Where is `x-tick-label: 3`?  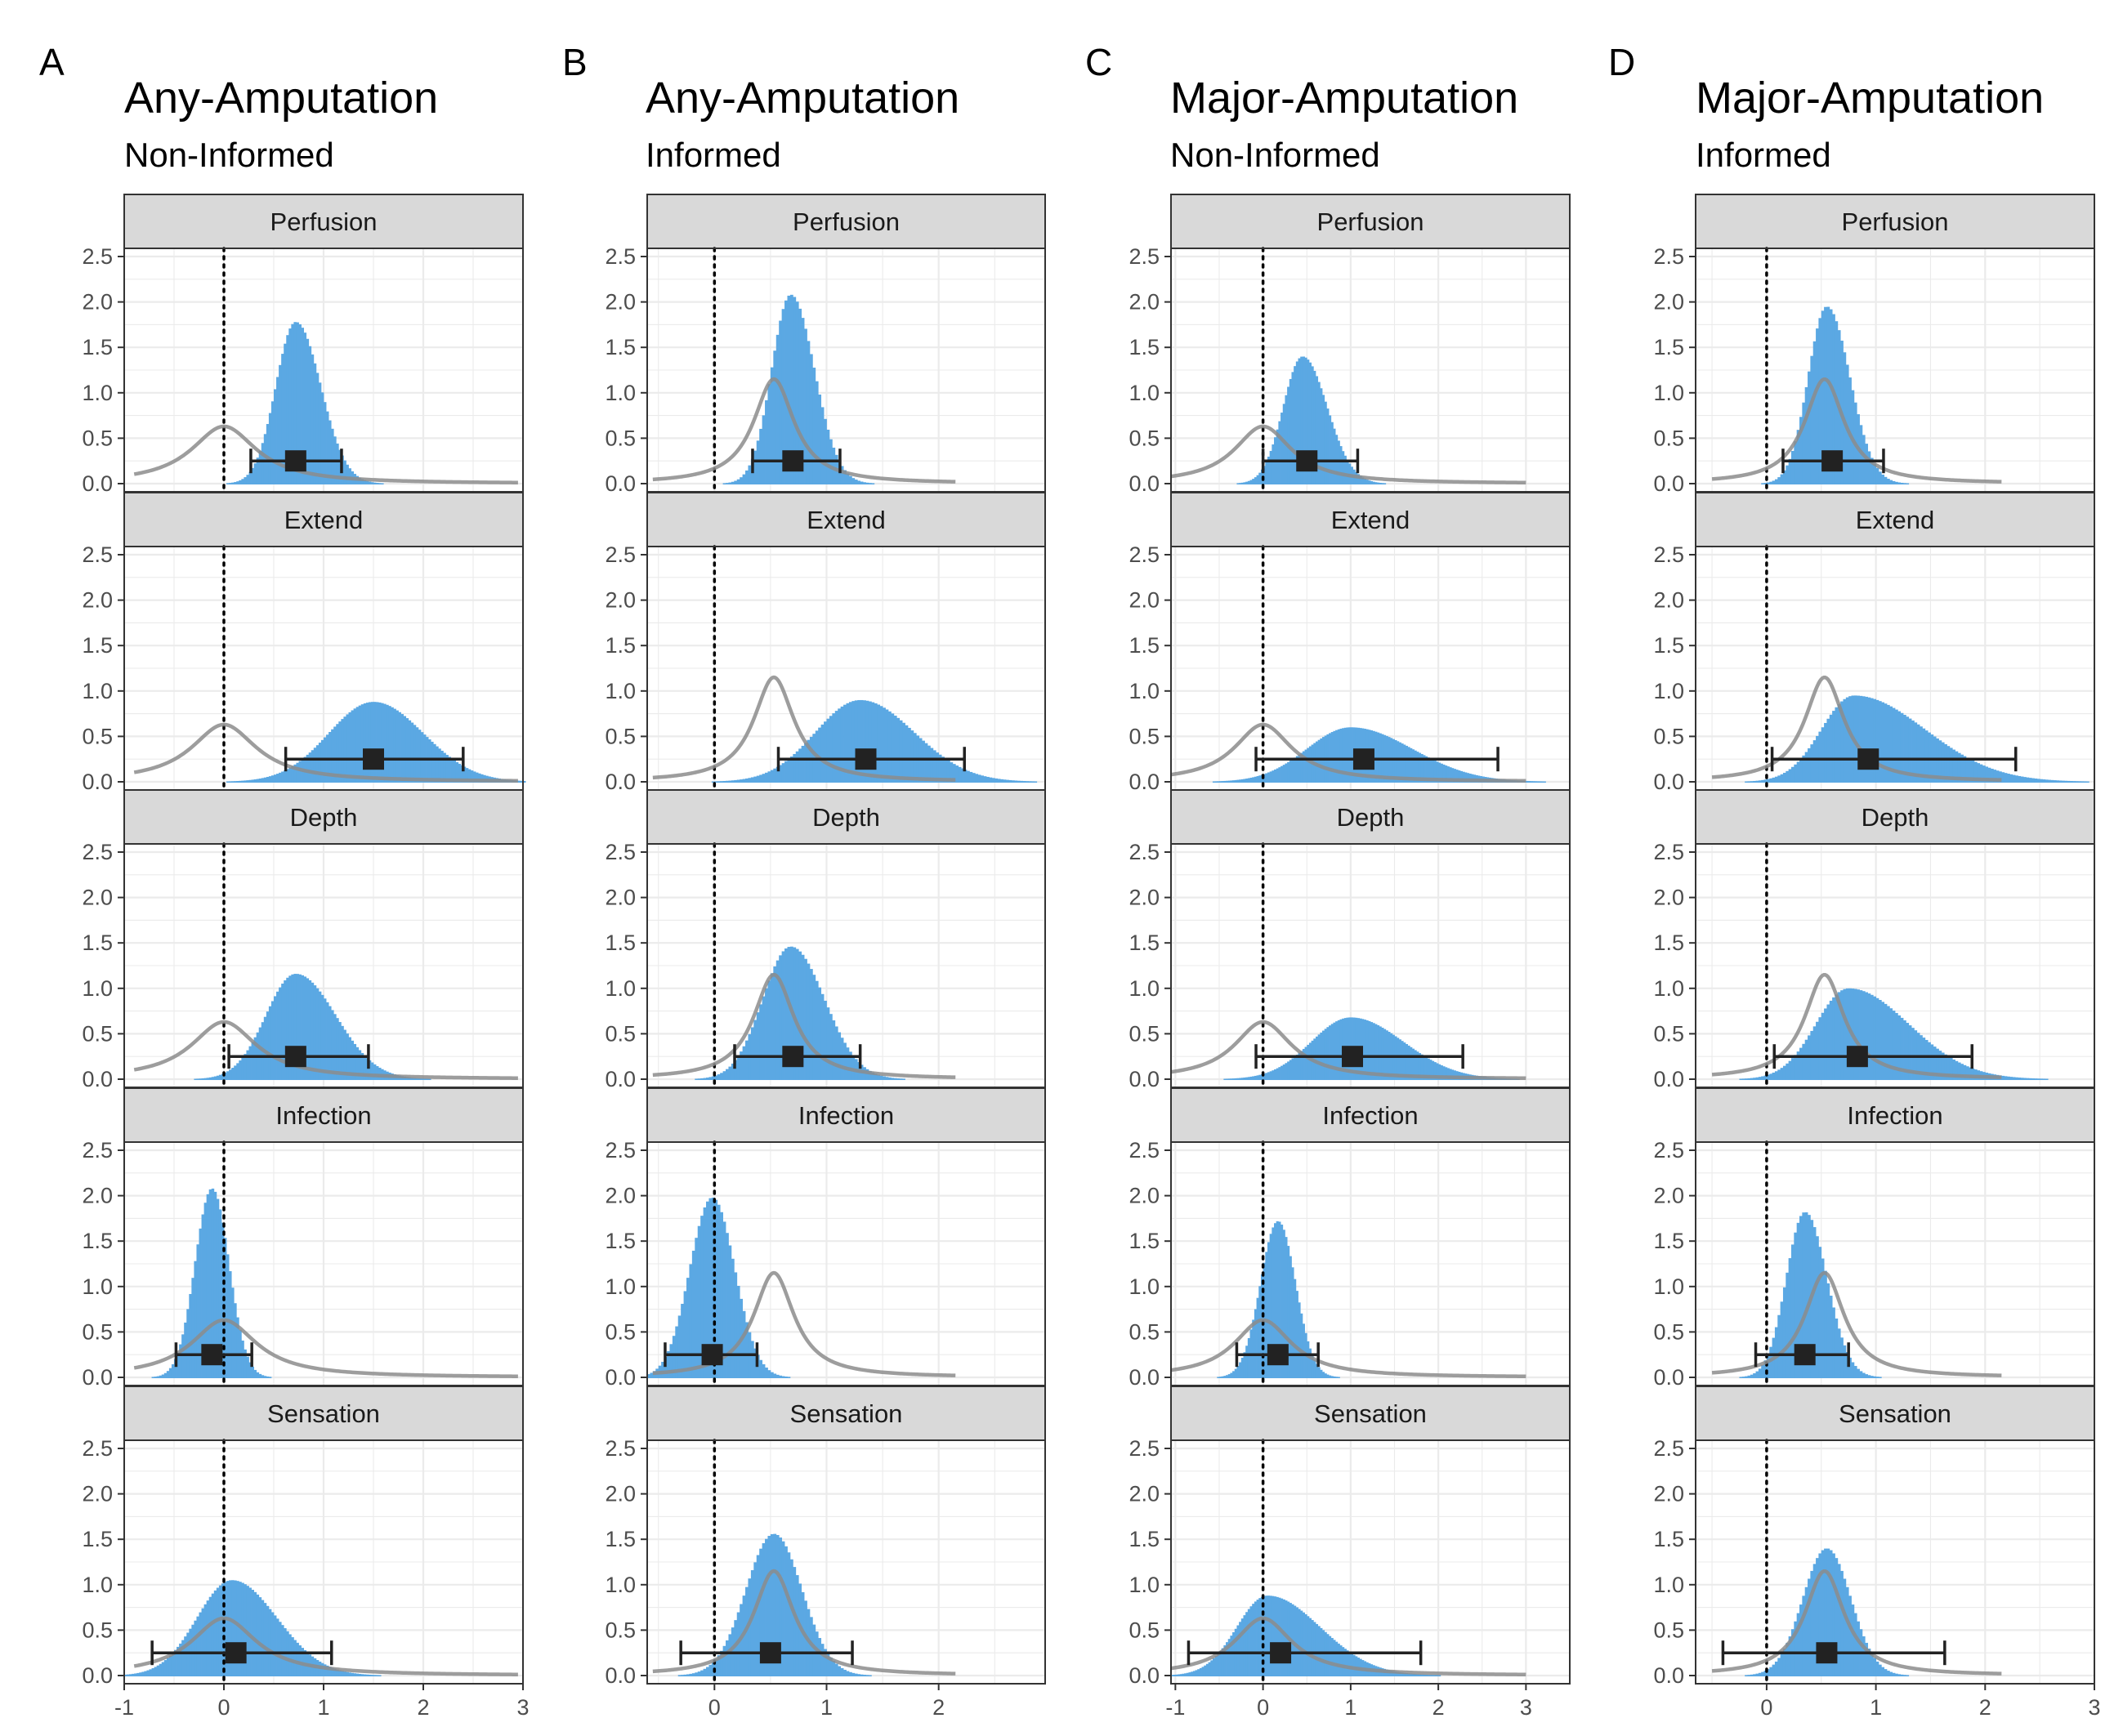 x-tick-label: 3 is located at coordinates (2094, 1707).